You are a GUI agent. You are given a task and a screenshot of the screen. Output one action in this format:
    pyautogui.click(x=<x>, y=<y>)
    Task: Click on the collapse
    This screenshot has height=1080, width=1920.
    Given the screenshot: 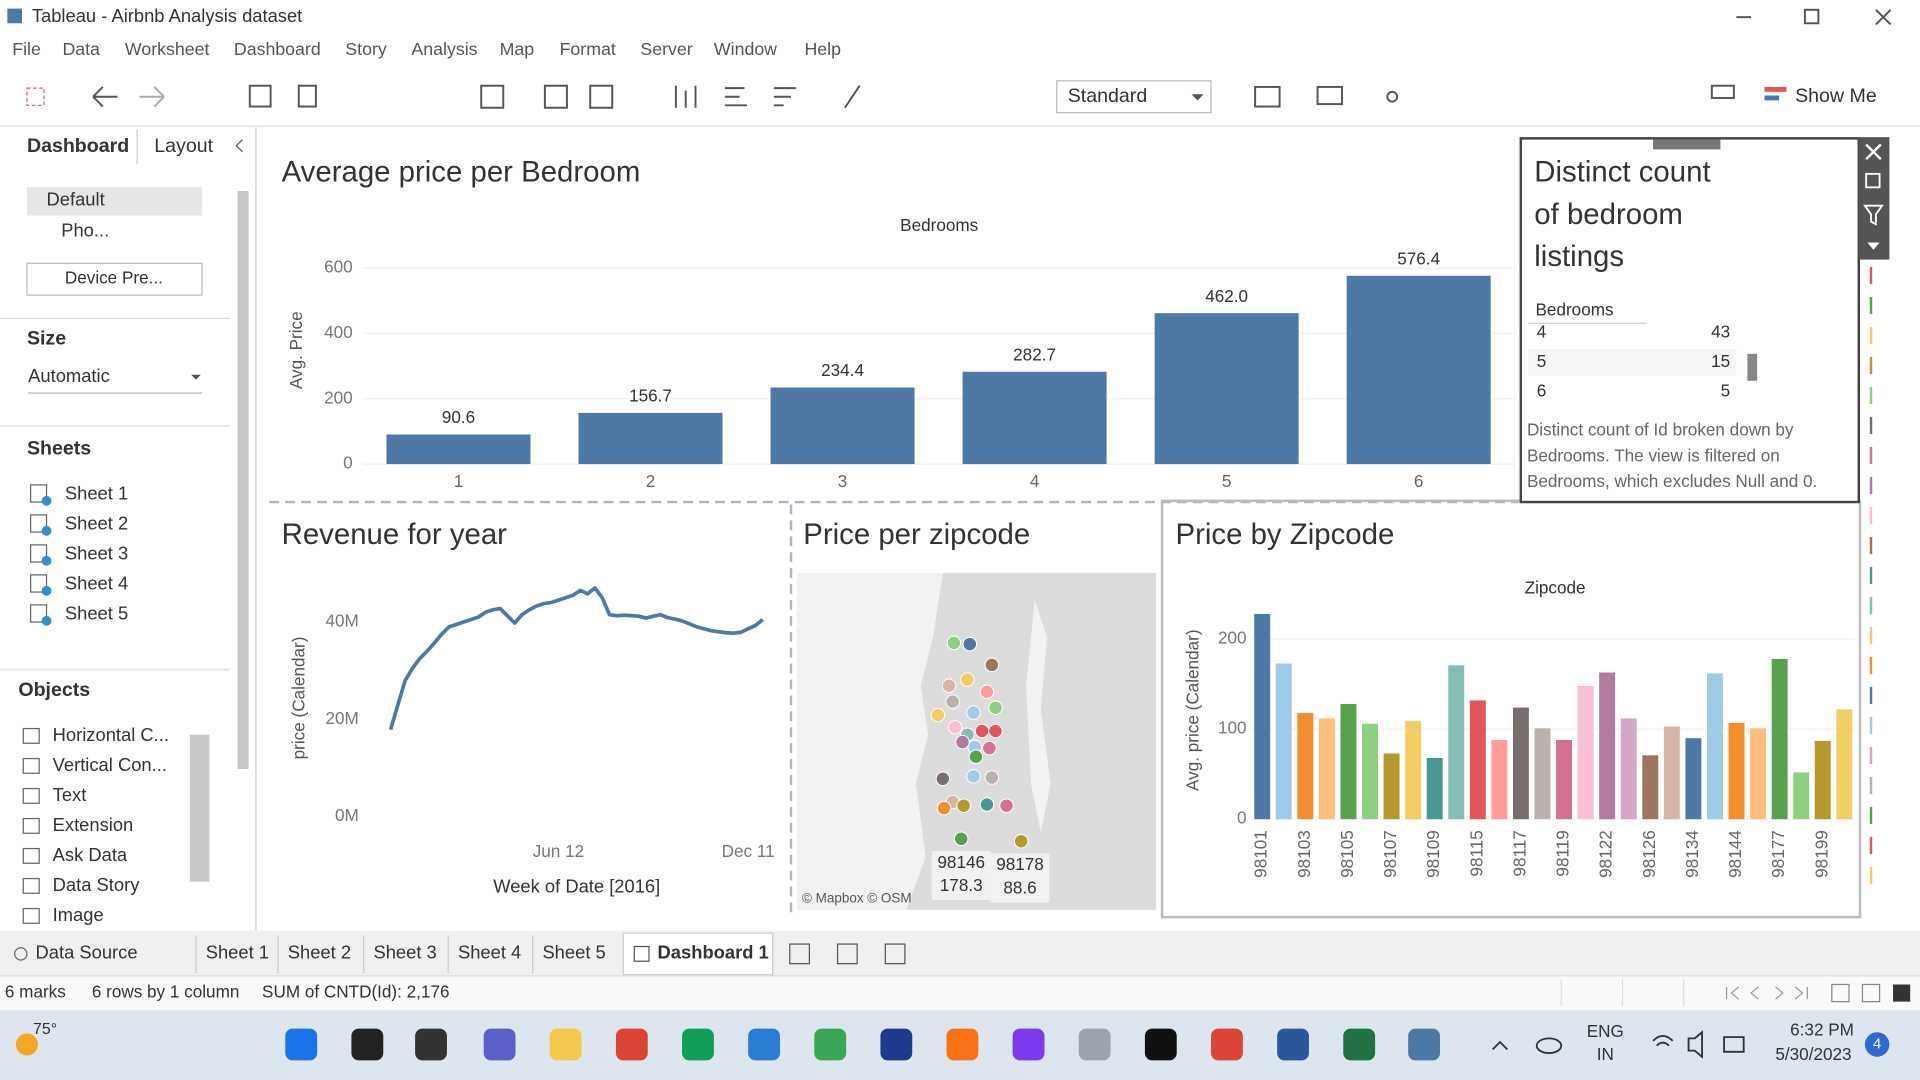 What is the action you would take?
    pyautogui.click(x=239, y=146)
    